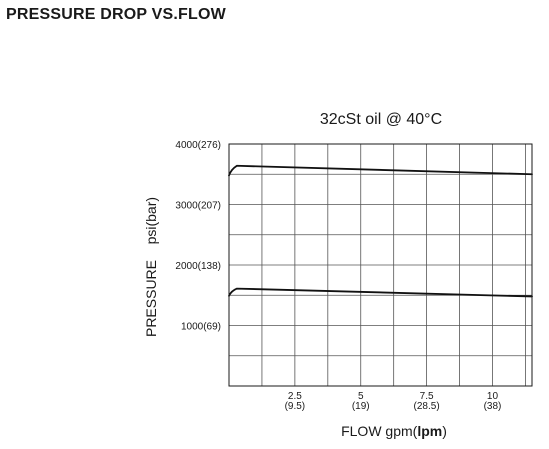  I want to click on y-tick-label: 3000(207), so click(198, 206).